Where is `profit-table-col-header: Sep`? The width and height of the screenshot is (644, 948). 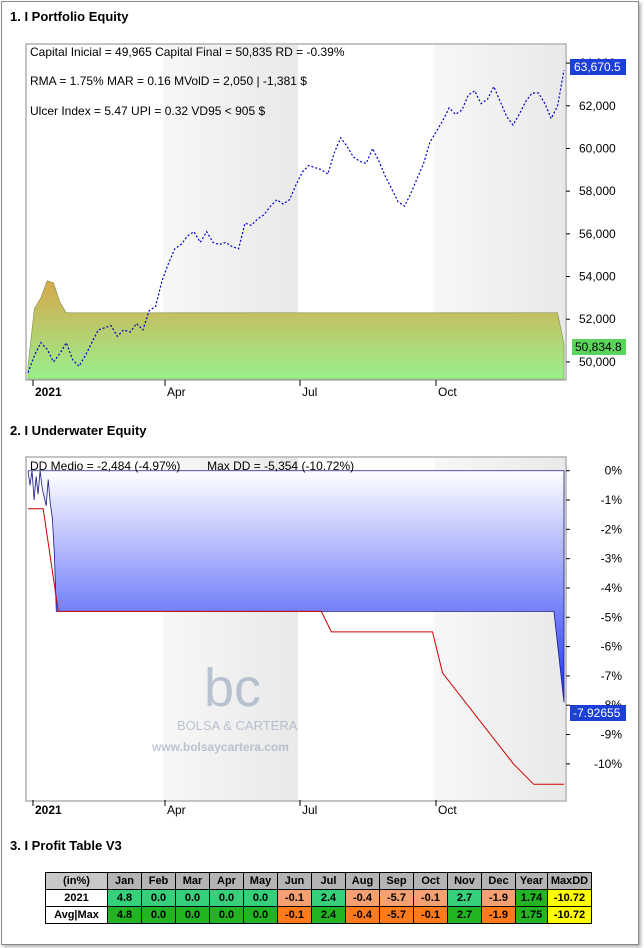 profit-table-col-header: Sep is located at coordinates (396, 881).